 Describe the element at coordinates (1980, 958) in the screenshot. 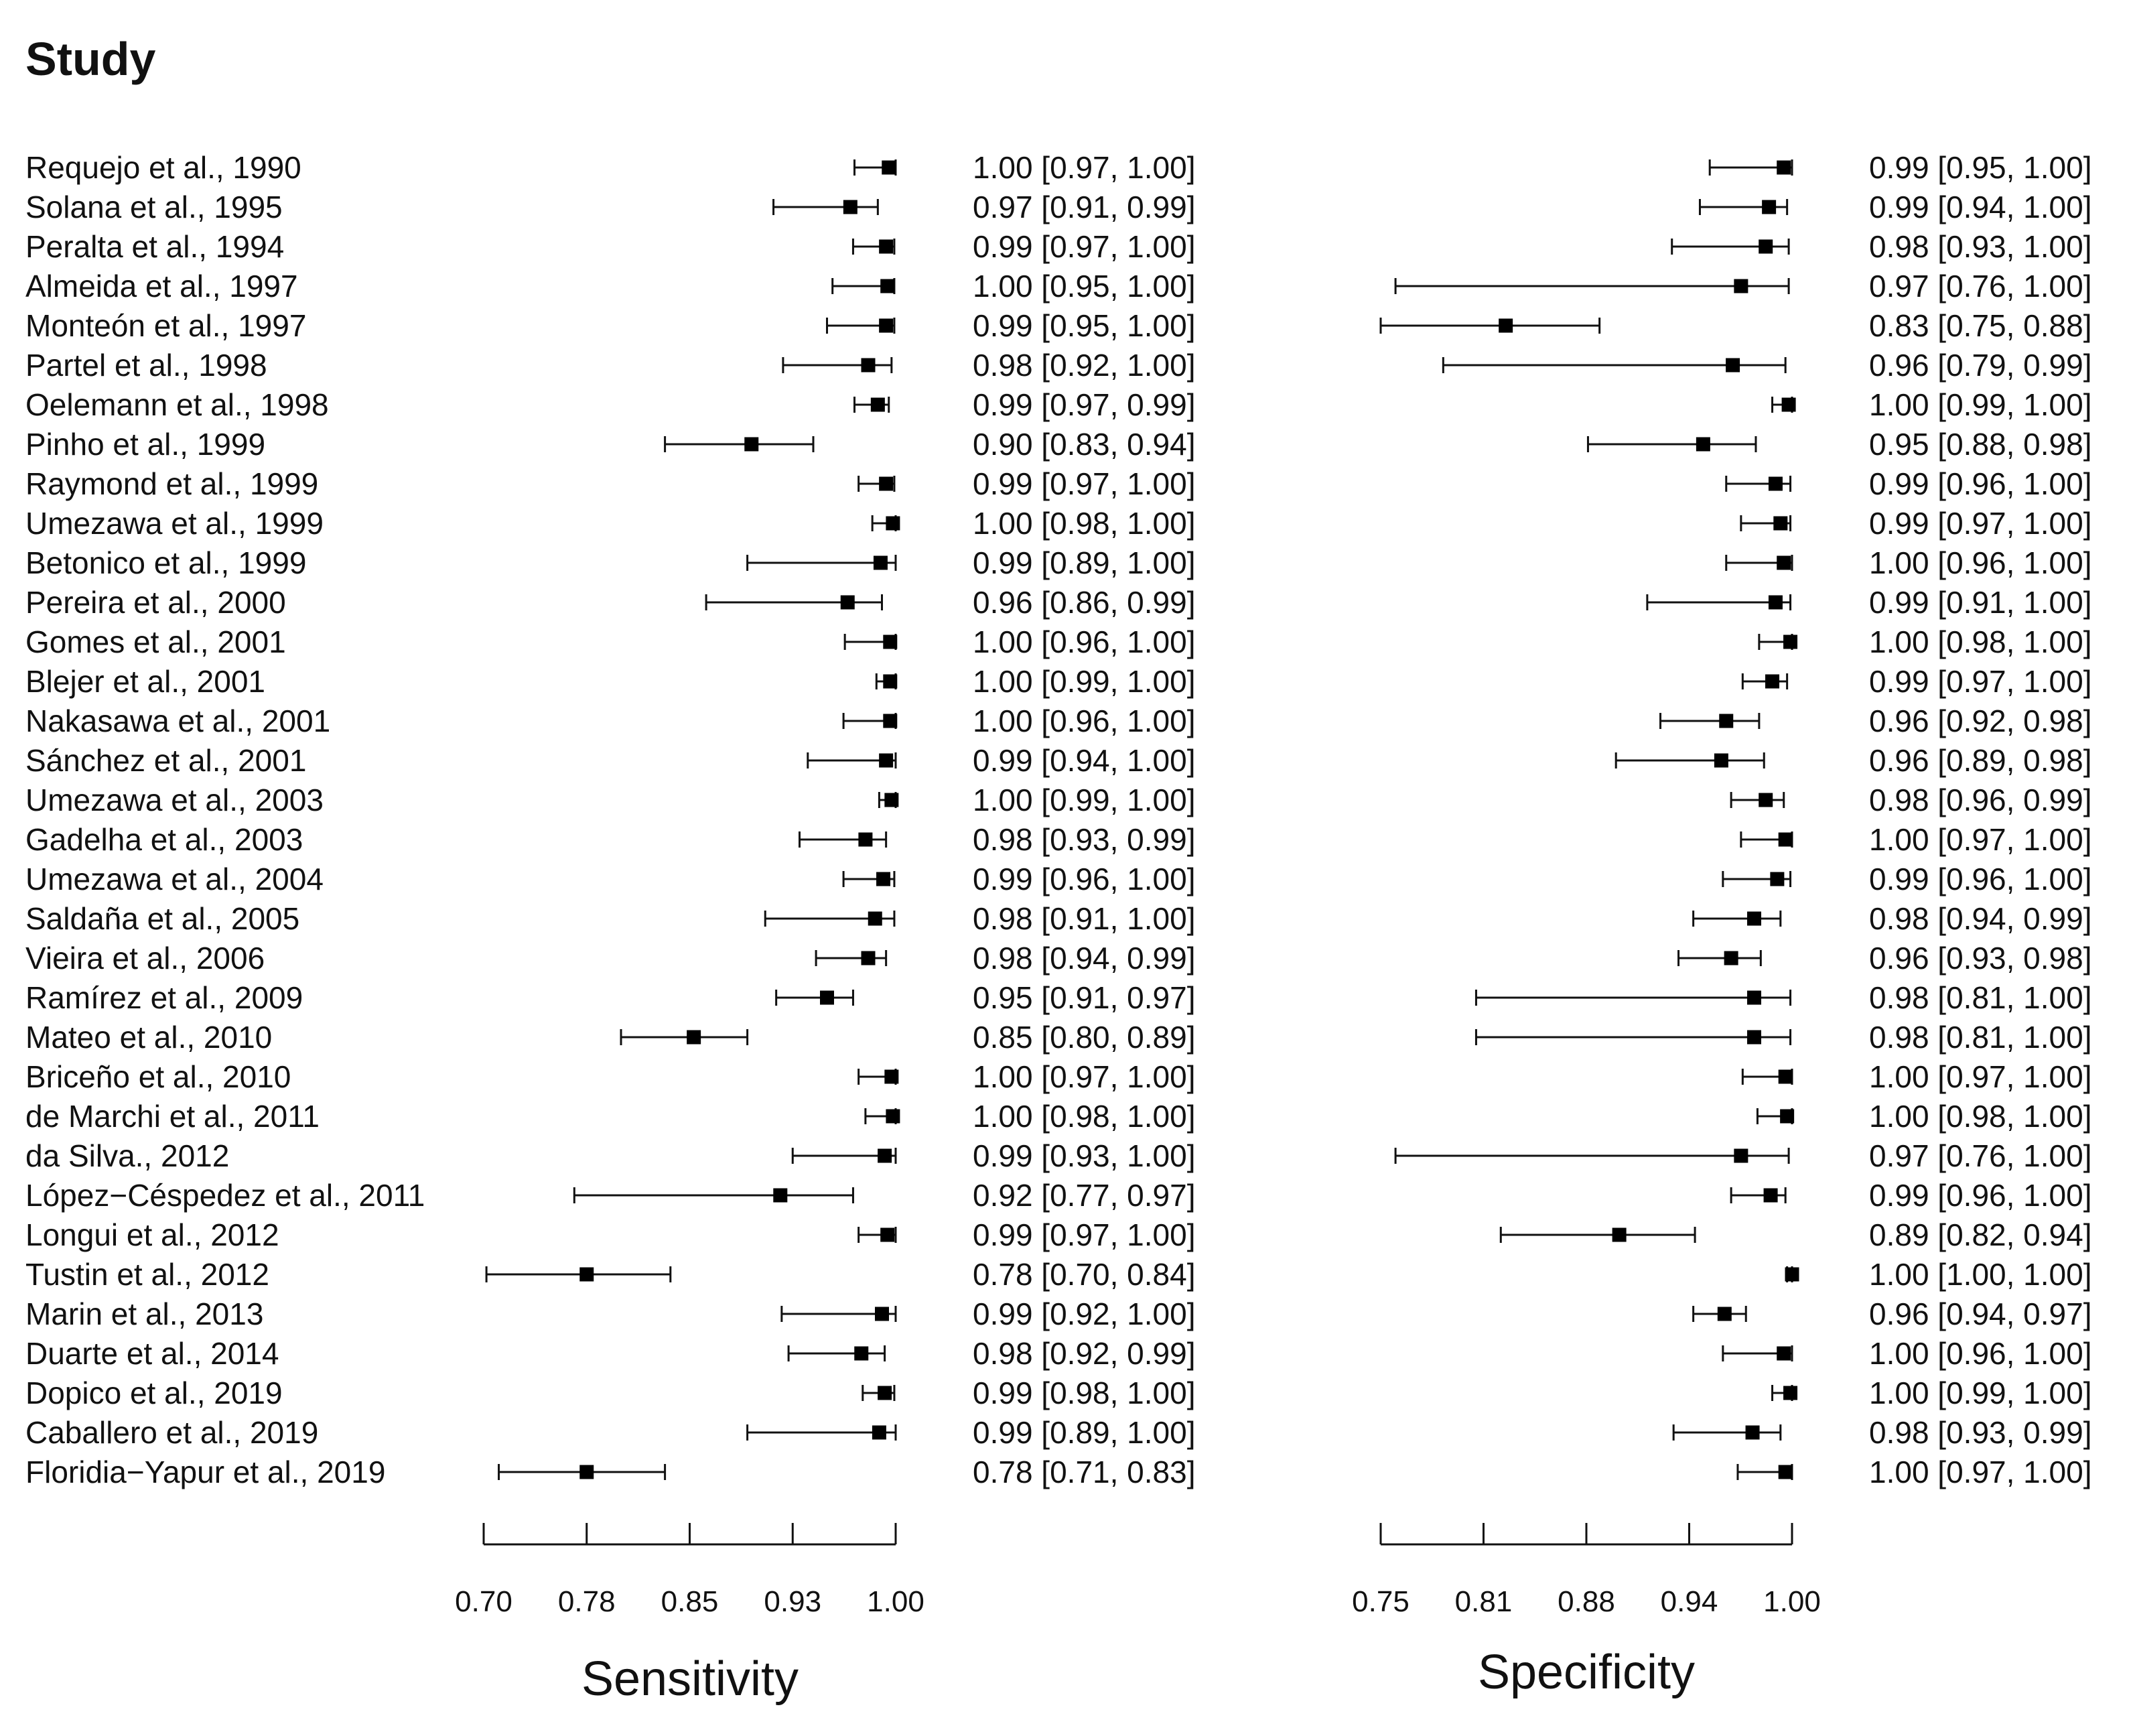

I see `estimate-label: 0.96 [0.93, 0.98]` at that location.